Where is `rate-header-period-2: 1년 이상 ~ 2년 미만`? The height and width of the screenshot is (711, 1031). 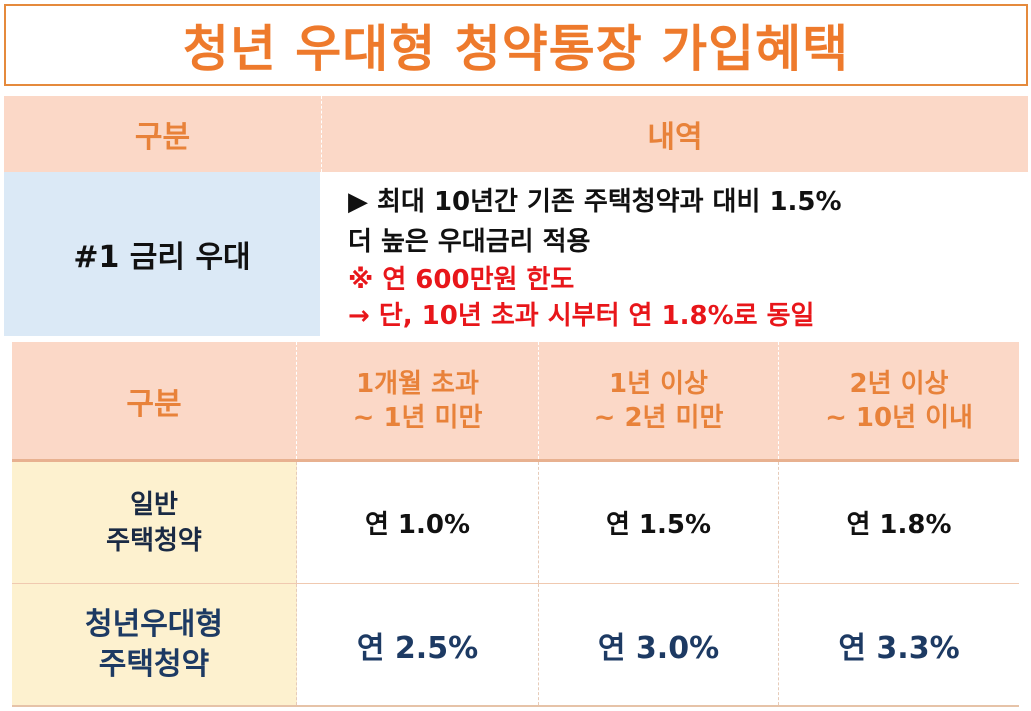 rate-header-period-2: 1년 이상 ~ 2년 미만 is located at coordinates (659, 400).